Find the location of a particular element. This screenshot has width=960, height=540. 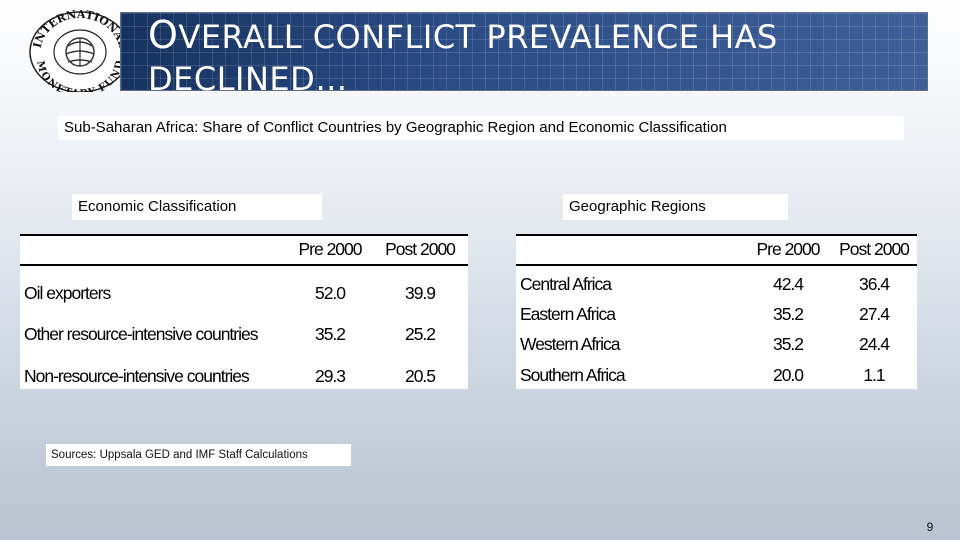

table-cell-post: 25.2 is located at coordinates (420, 334).